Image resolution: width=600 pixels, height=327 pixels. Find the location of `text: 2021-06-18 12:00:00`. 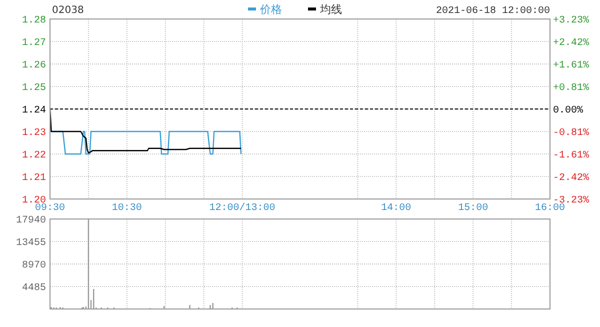

text: 2021-06-18 12:00:00 is located at coordinates (493, 11).